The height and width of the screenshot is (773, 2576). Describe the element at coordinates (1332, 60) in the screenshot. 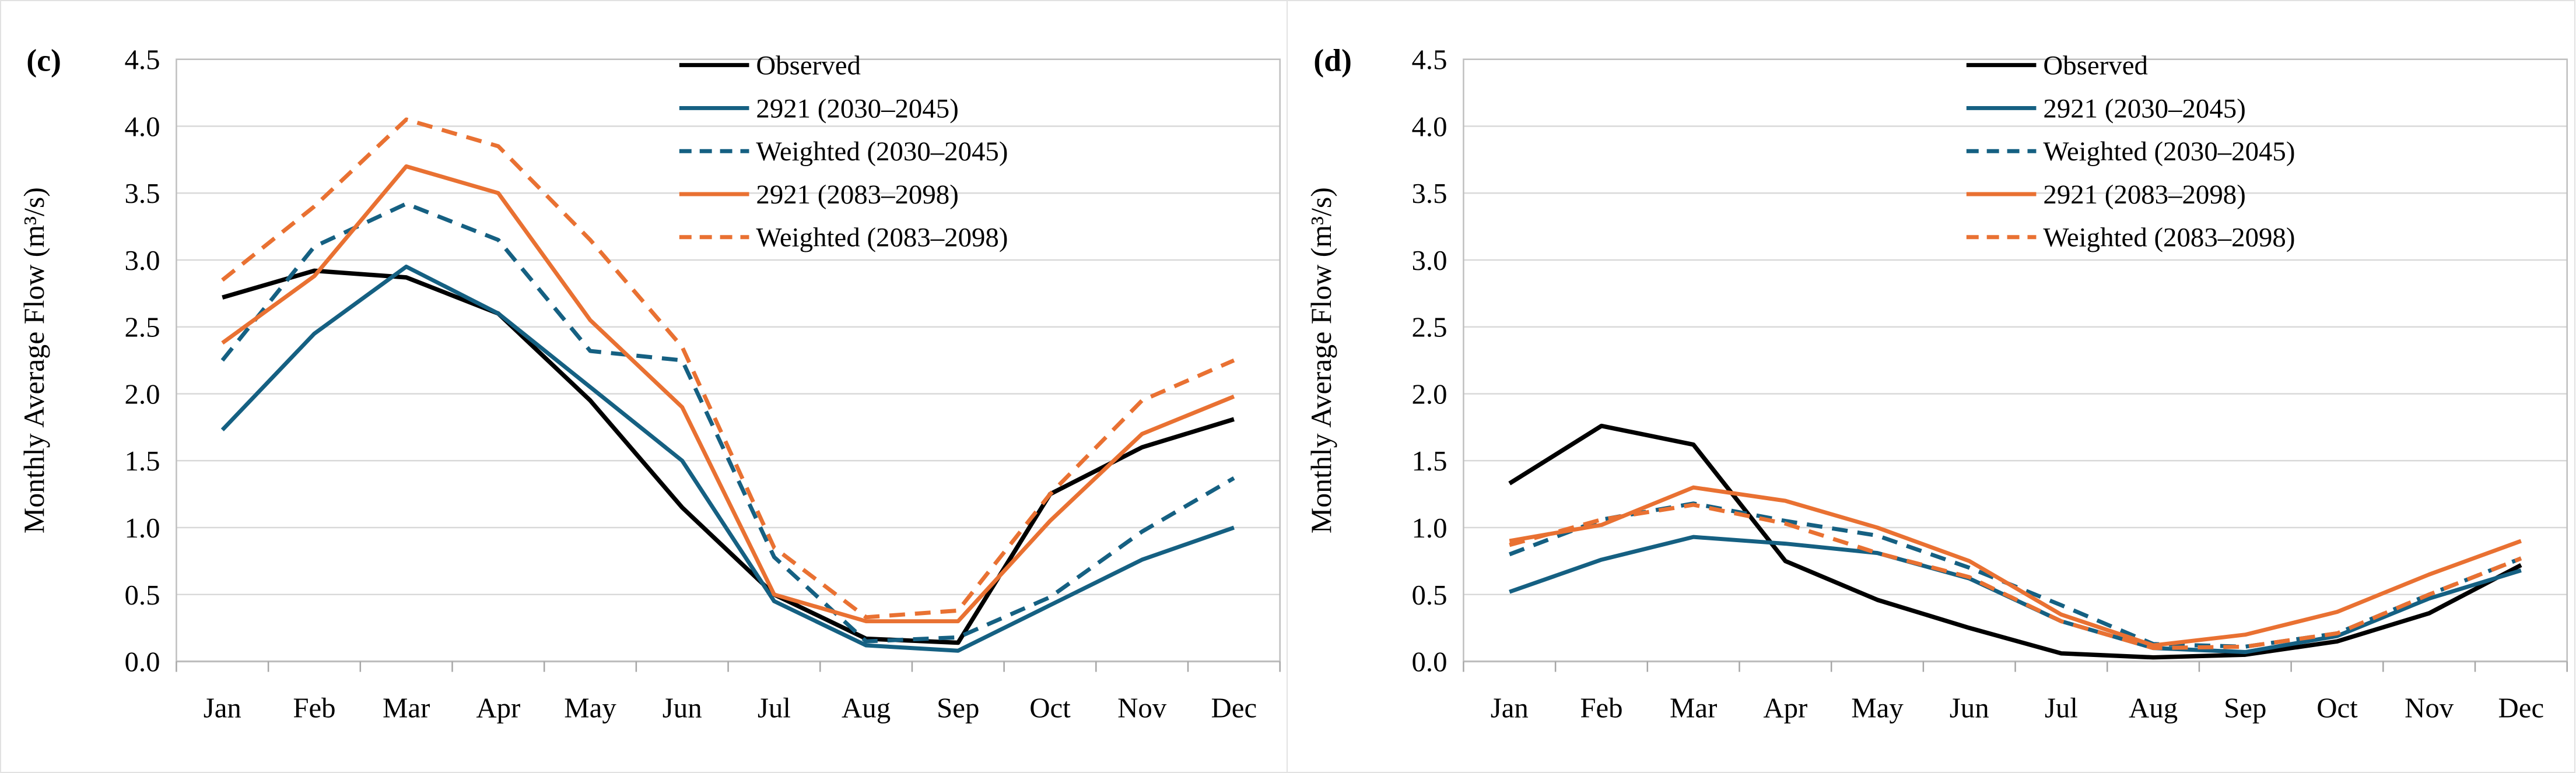

I see `panel-label: (d)` at that location.